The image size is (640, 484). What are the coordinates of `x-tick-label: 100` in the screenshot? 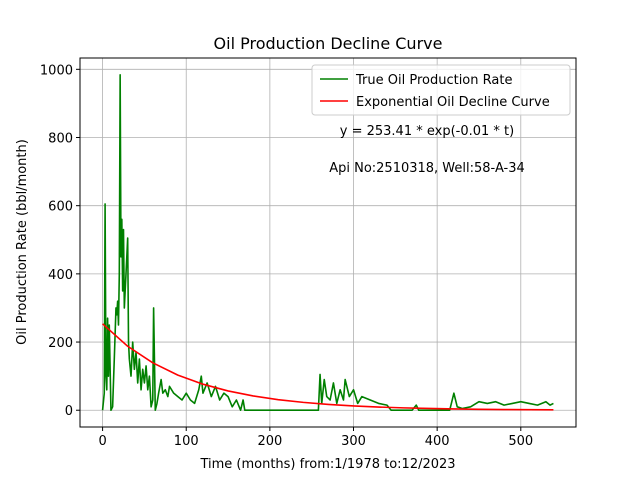 It's located at (186, 441).